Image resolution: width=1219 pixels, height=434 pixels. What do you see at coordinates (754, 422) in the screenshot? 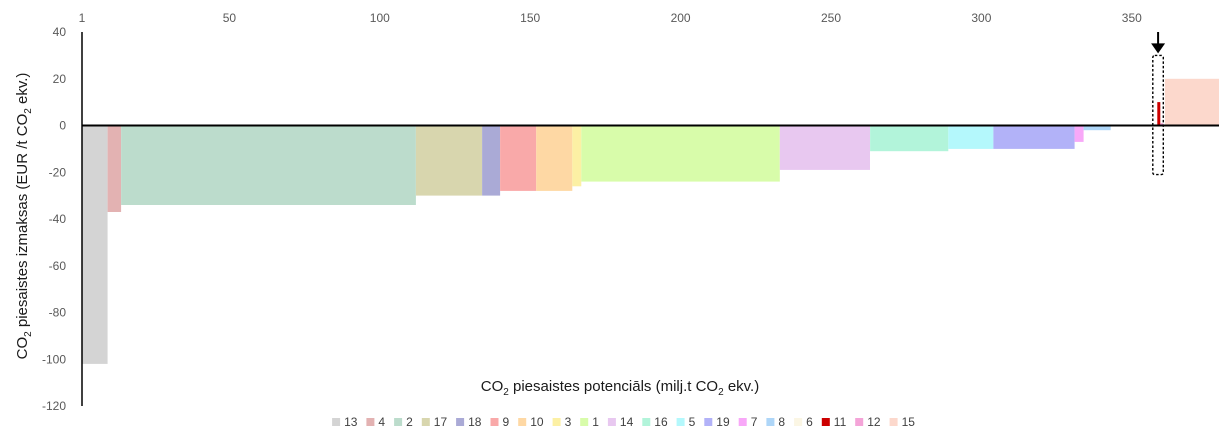
I see `legend-label: 7` at bounding box center [754, 422].